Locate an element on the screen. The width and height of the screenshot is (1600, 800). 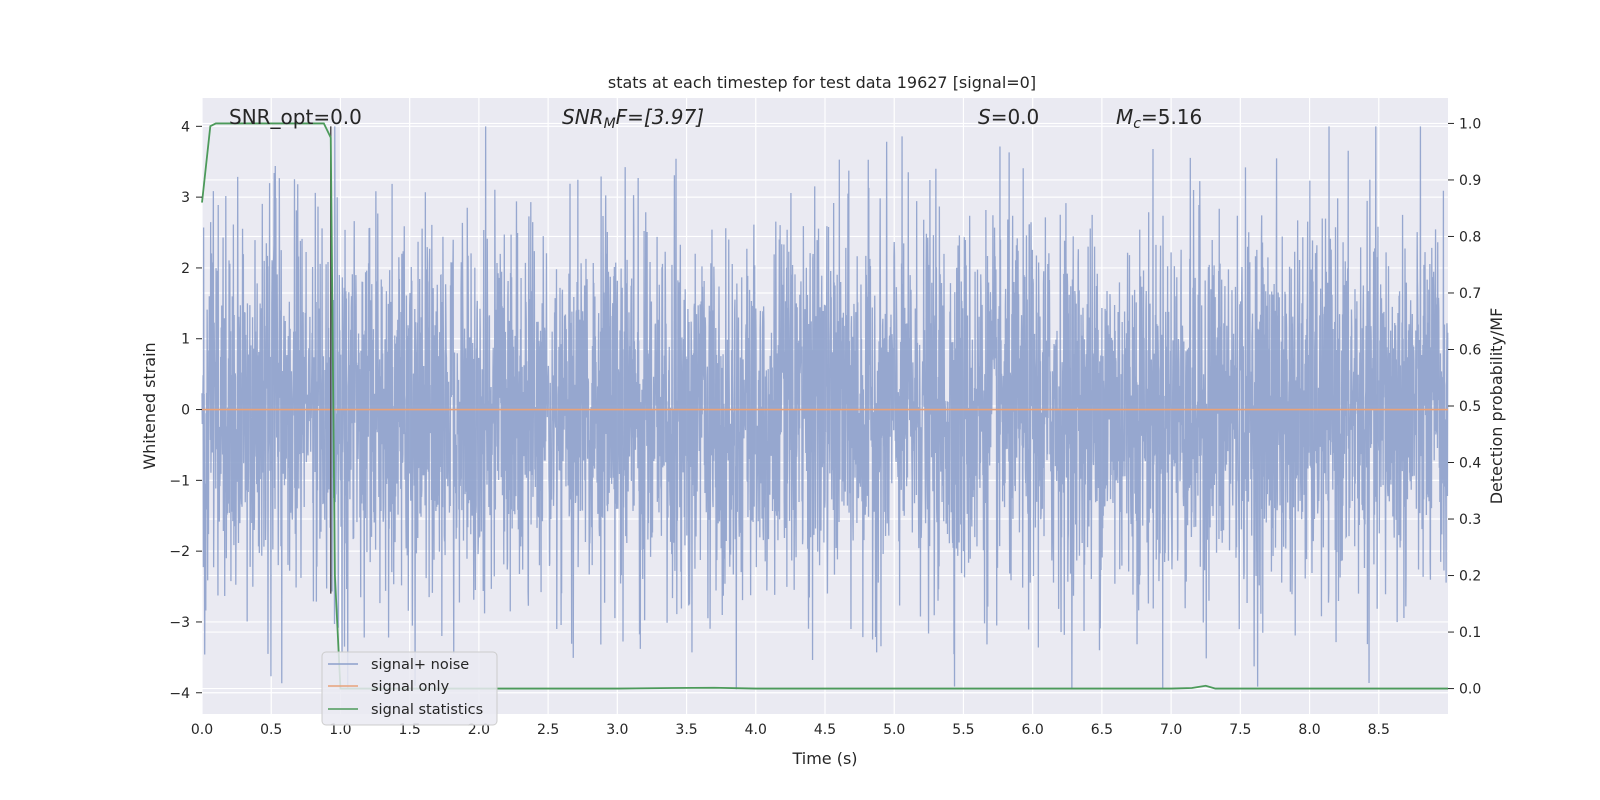
y-left-tick-label-6: 2 is located at coordinates (185, 269).